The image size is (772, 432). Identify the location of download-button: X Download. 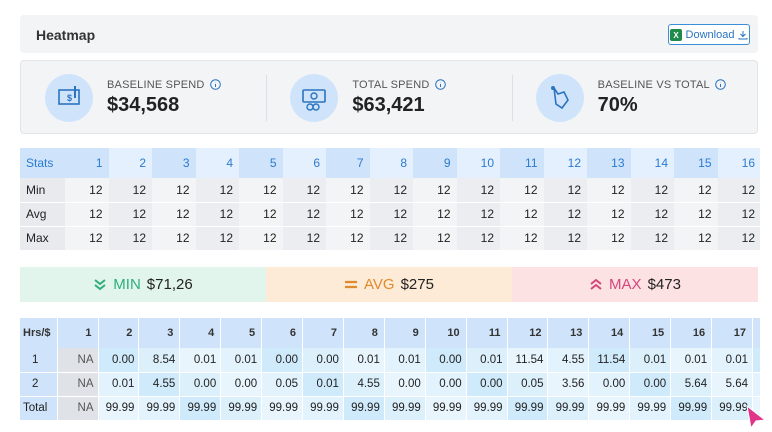
(709, 34).